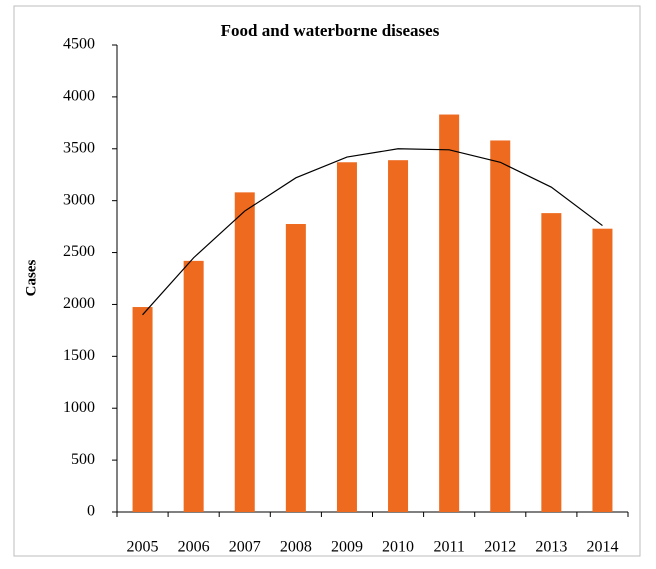 This screenshot has height=569, width=656. I want to click on x-tick-label: 2014, so click(602, 547).